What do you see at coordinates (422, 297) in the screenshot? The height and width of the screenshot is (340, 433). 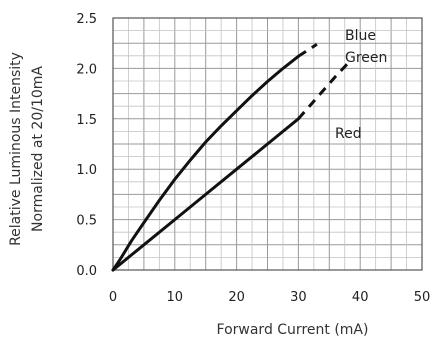 I see `x-tick-label: 50` at bounding box center [422, 297].